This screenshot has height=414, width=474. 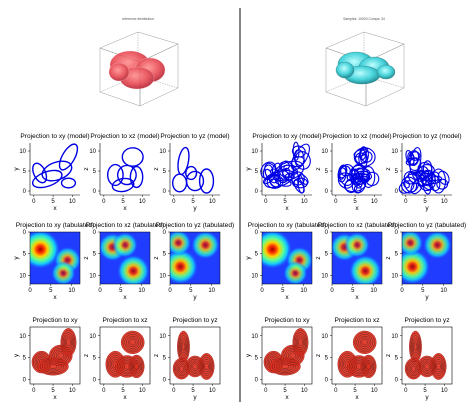 What do you see at coordinates (287, 258) in the screenshot?
I see `heatmap-frame` at bounding box center [287, 258].